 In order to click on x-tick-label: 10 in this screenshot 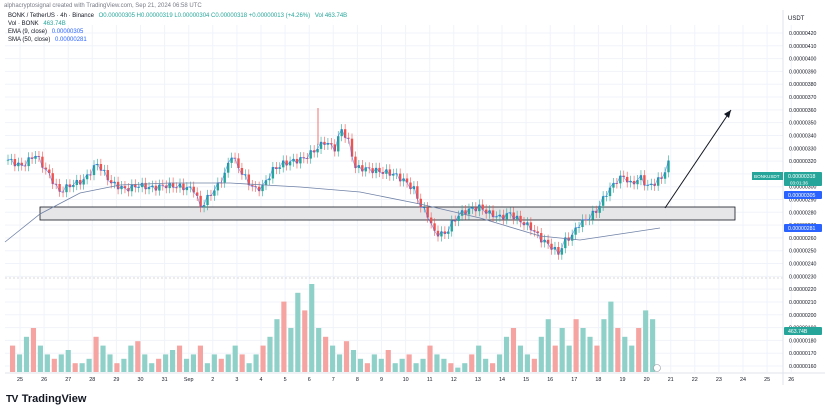, I will do `click(406, 380)`.